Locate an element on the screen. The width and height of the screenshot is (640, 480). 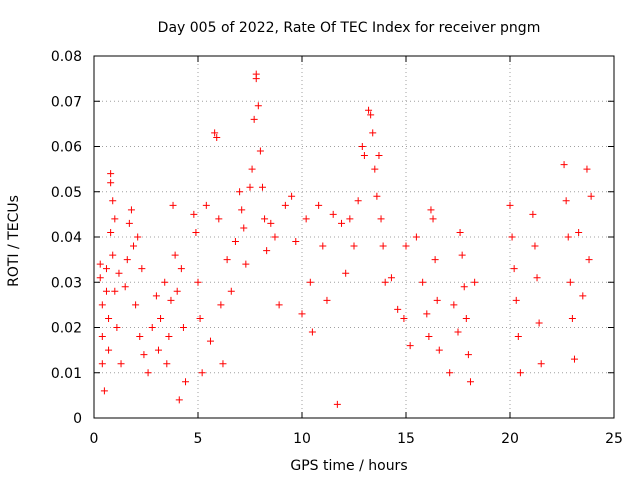
y-tick-label: 0.06 is located at coordinates (66, 148).